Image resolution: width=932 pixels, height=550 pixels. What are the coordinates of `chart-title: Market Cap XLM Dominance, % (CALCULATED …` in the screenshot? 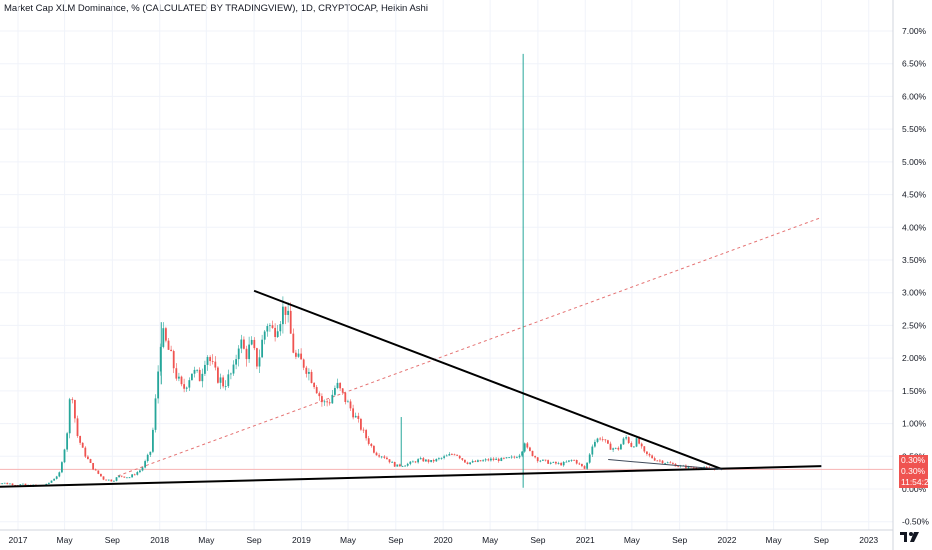 It's located at (216, 8).